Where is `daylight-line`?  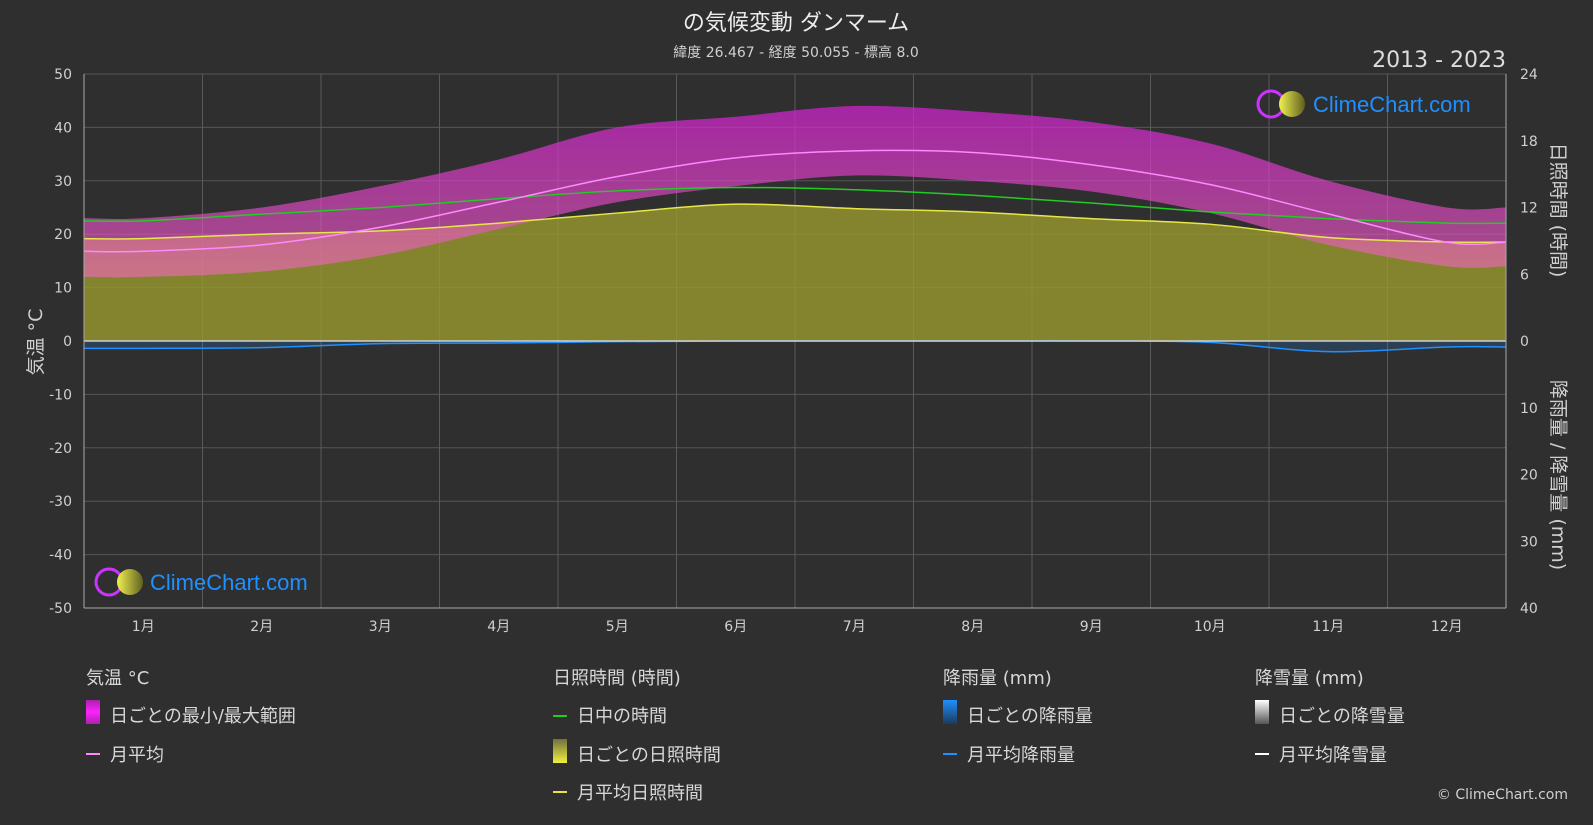 daylight-line is located at coordinates (795, 205).